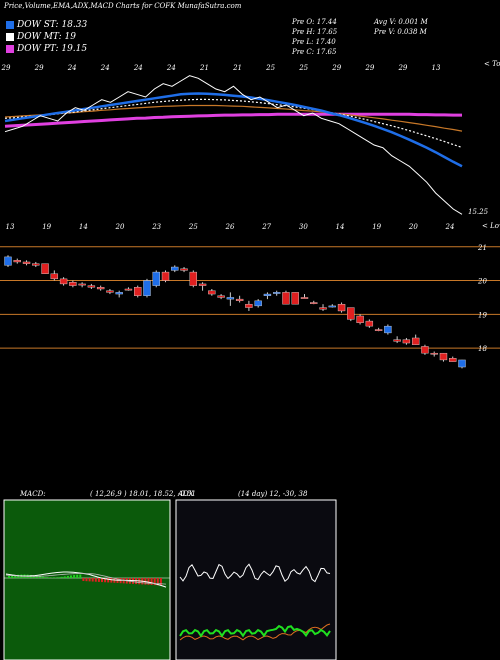  Describe the element at coordinates (10, 49) in the screenshot. I see `legend-pt-swatch` at that location.